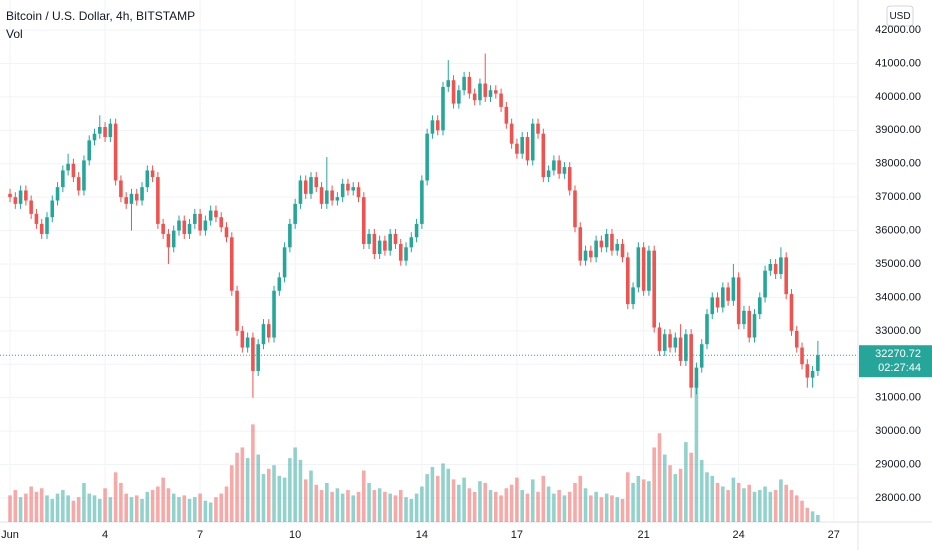 The image size is (932, 550). I want to click on y-tick-label: 38000.00, so click(898, 164).